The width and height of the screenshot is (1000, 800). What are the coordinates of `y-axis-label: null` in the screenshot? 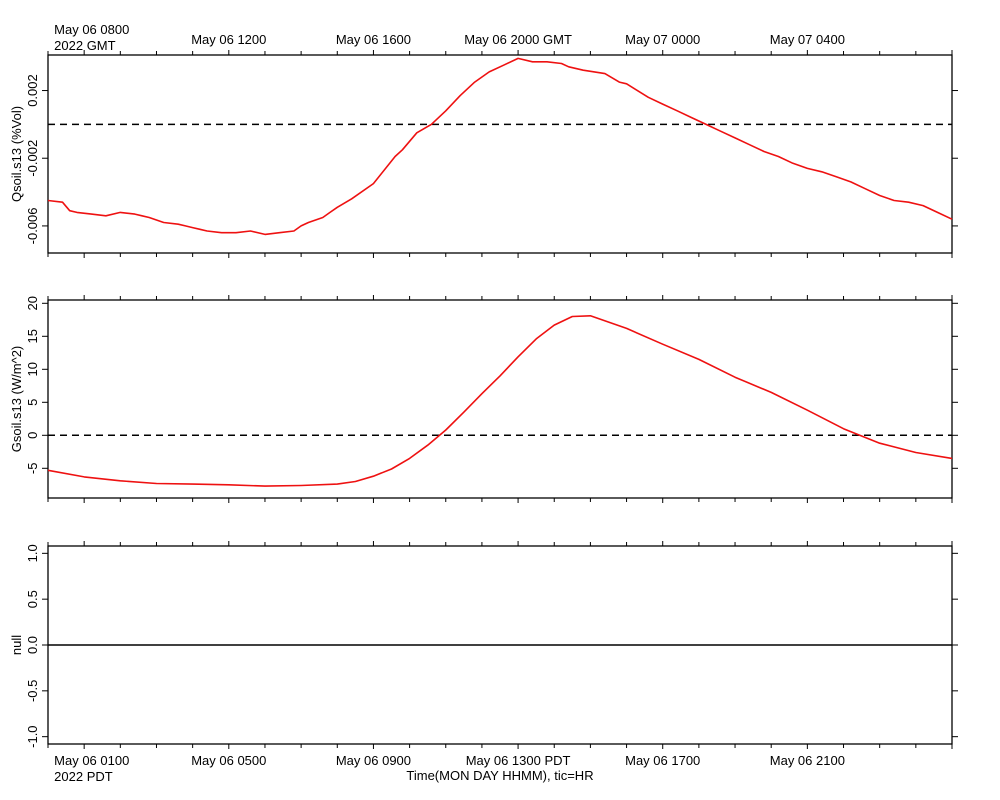 It's located at (16, 645).